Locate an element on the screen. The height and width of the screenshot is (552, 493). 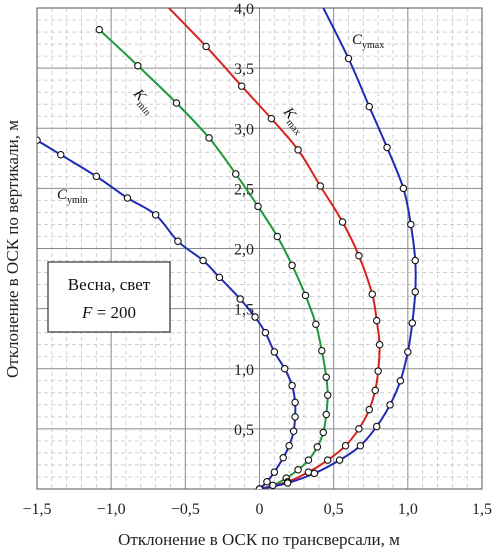
curve-label-subscript: ymax is located at coordinates (373, 45).